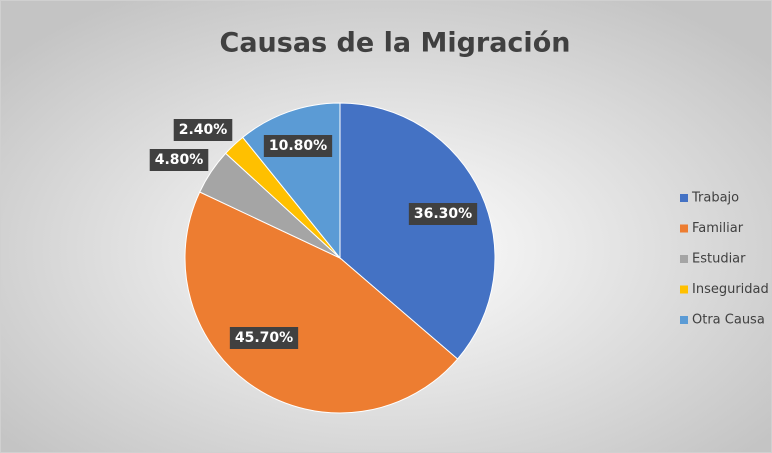 The height and width of the screenshot is (453, 772). Describe the element at coordinates (718, 228) in the screenshot. I see `legend-label: Familiar` at that location.